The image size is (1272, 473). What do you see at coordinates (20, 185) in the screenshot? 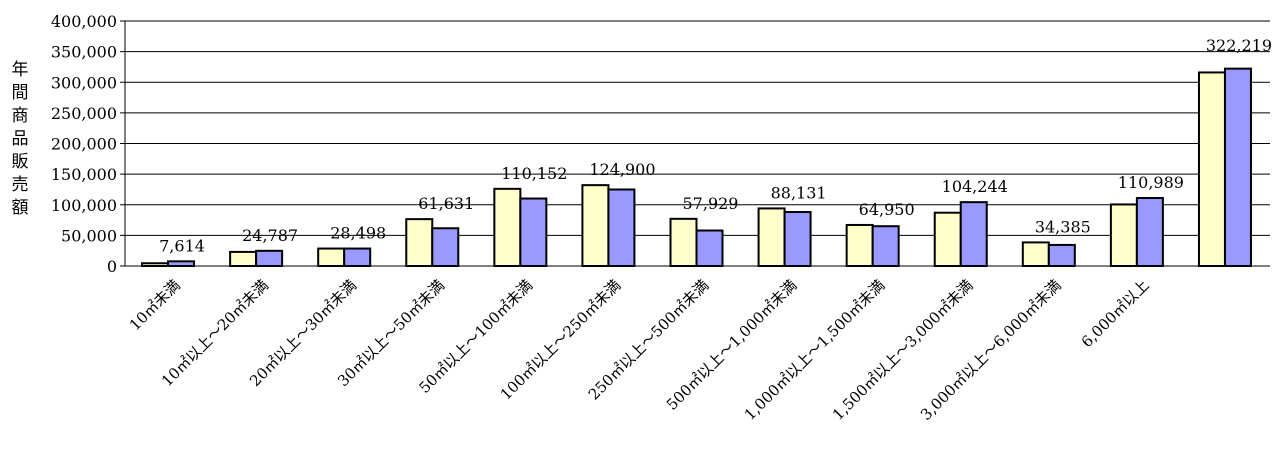
I see `y-axis-label-char: 売` at bounding box center [20, 185].